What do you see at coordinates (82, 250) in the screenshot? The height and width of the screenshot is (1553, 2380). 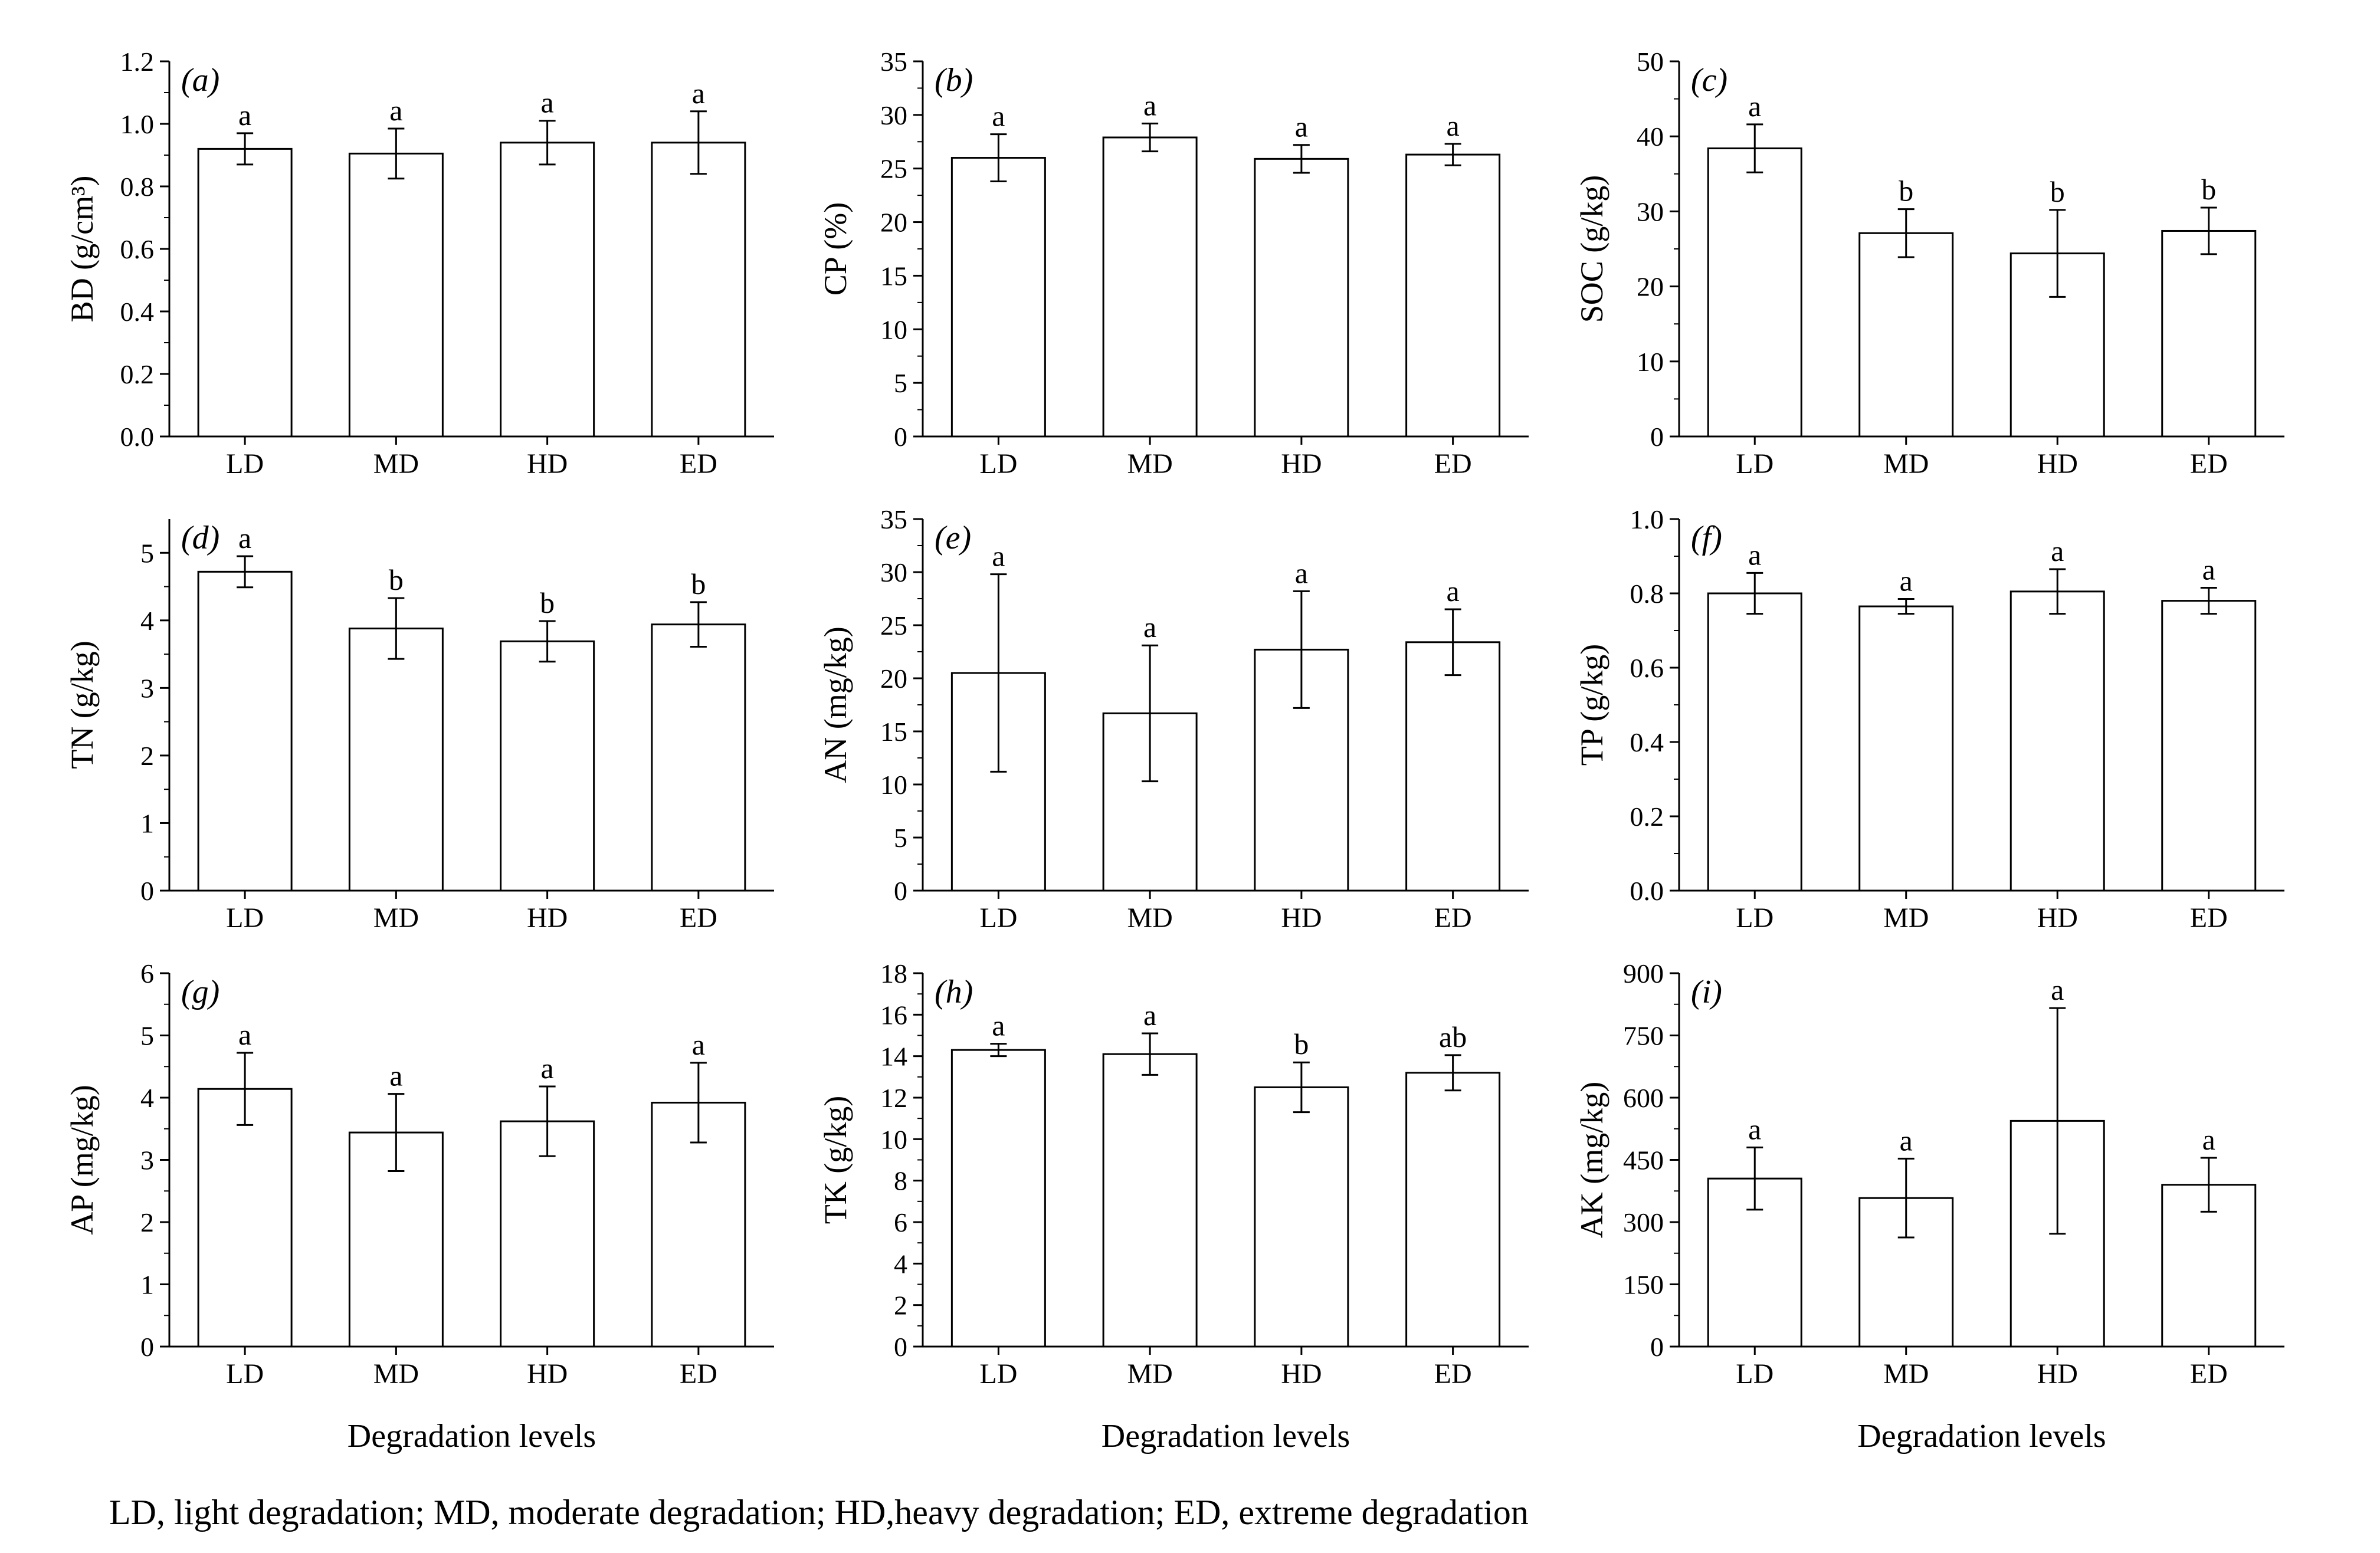 I see `y-axis-title: BD (g/cm³)` at bounding box center [82, 250].